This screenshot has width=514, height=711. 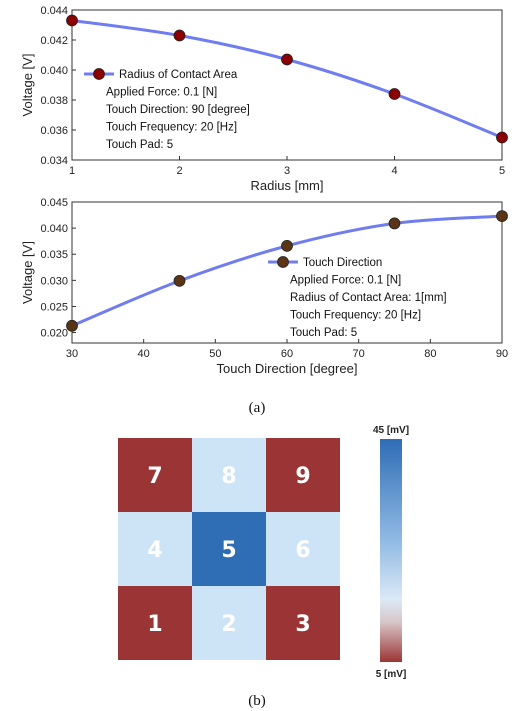 What do you see at coordinates (394, 171) in the screenshot?
I see `x-tick-label: 4` at bounding box center [394, 171].